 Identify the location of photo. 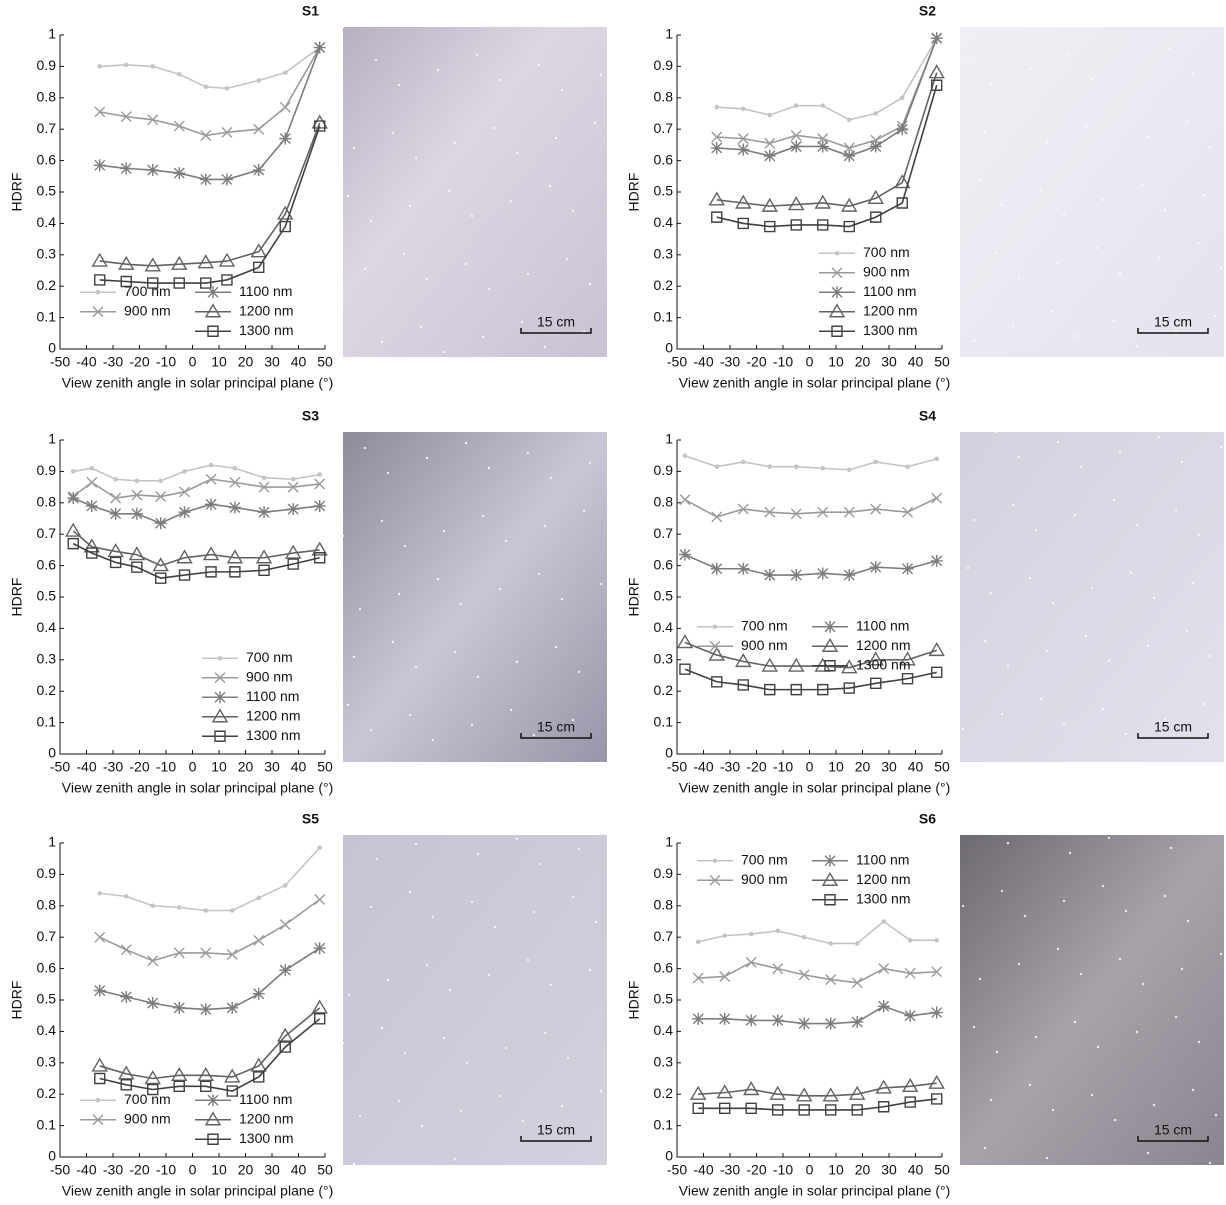
(1092, 1000).